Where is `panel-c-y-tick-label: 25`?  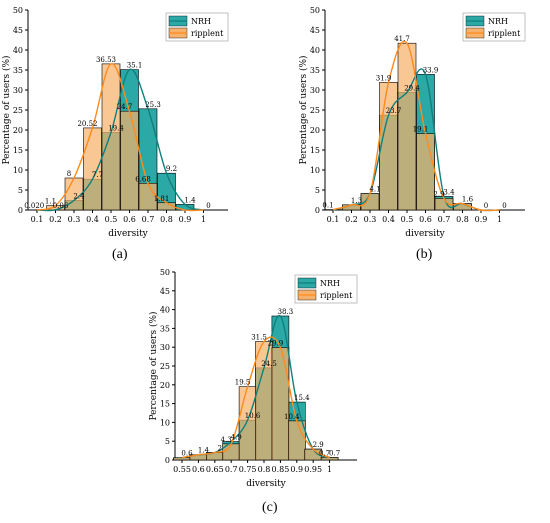 panel-c-y-tick-label: 25 is located at coordinates (165, 366).